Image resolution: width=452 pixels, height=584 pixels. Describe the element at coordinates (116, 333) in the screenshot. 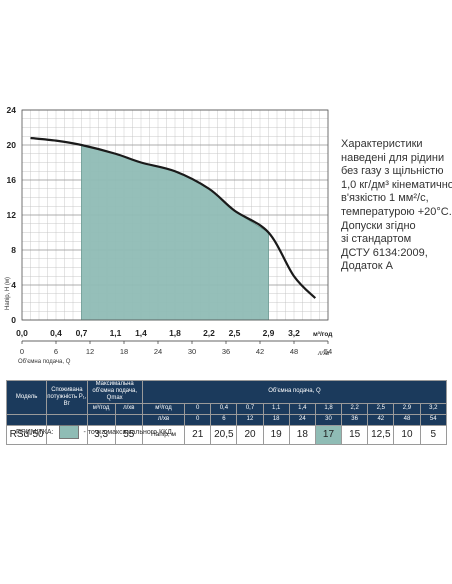

I see `x-tick-label-m3h: 1,1` at that location.